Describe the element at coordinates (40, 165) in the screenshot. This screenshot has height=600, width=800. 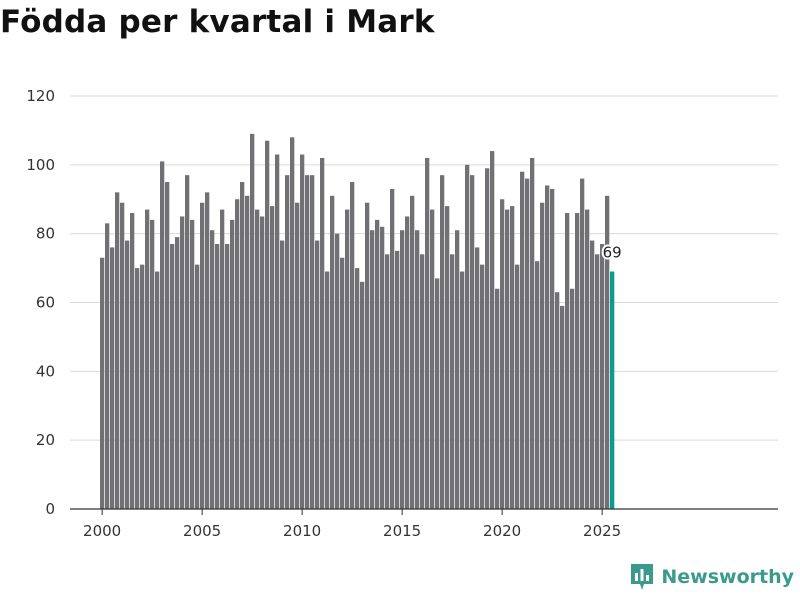
I see `y-tick-label: 100` at that location.